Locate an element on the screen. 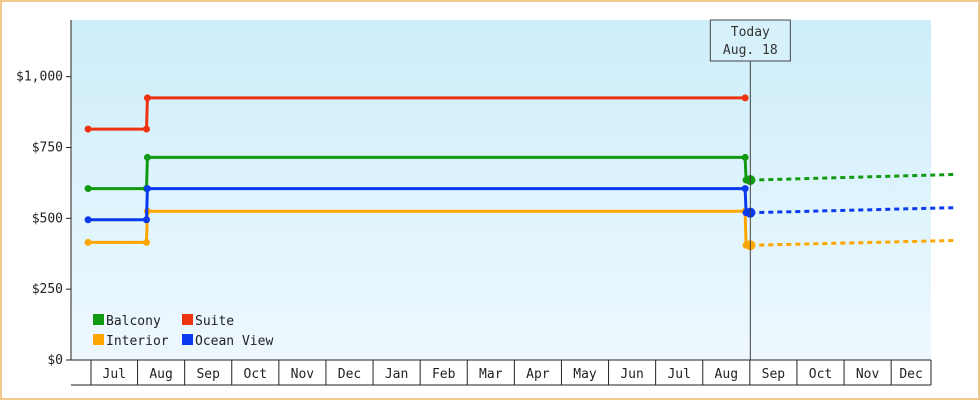 The image size is (980, 400). legend-label: Suite is located at coordinates (214, 321).